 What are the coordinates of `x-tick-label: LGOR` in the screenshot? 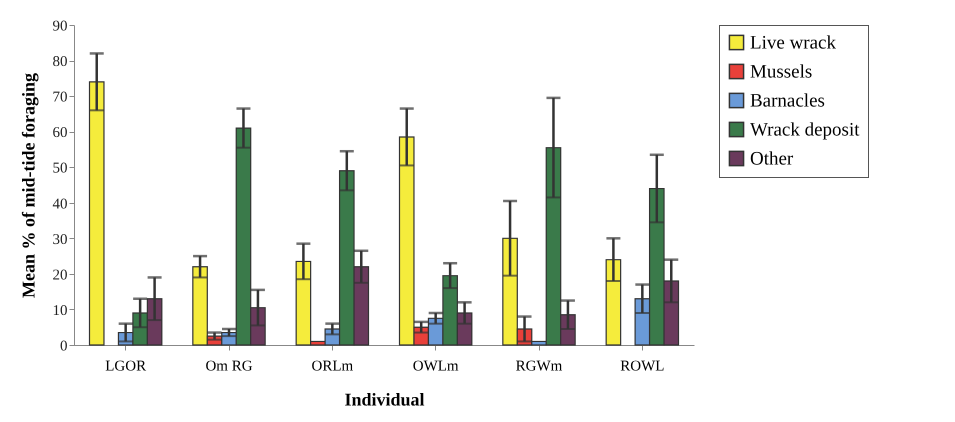 It's located at (125, 366).